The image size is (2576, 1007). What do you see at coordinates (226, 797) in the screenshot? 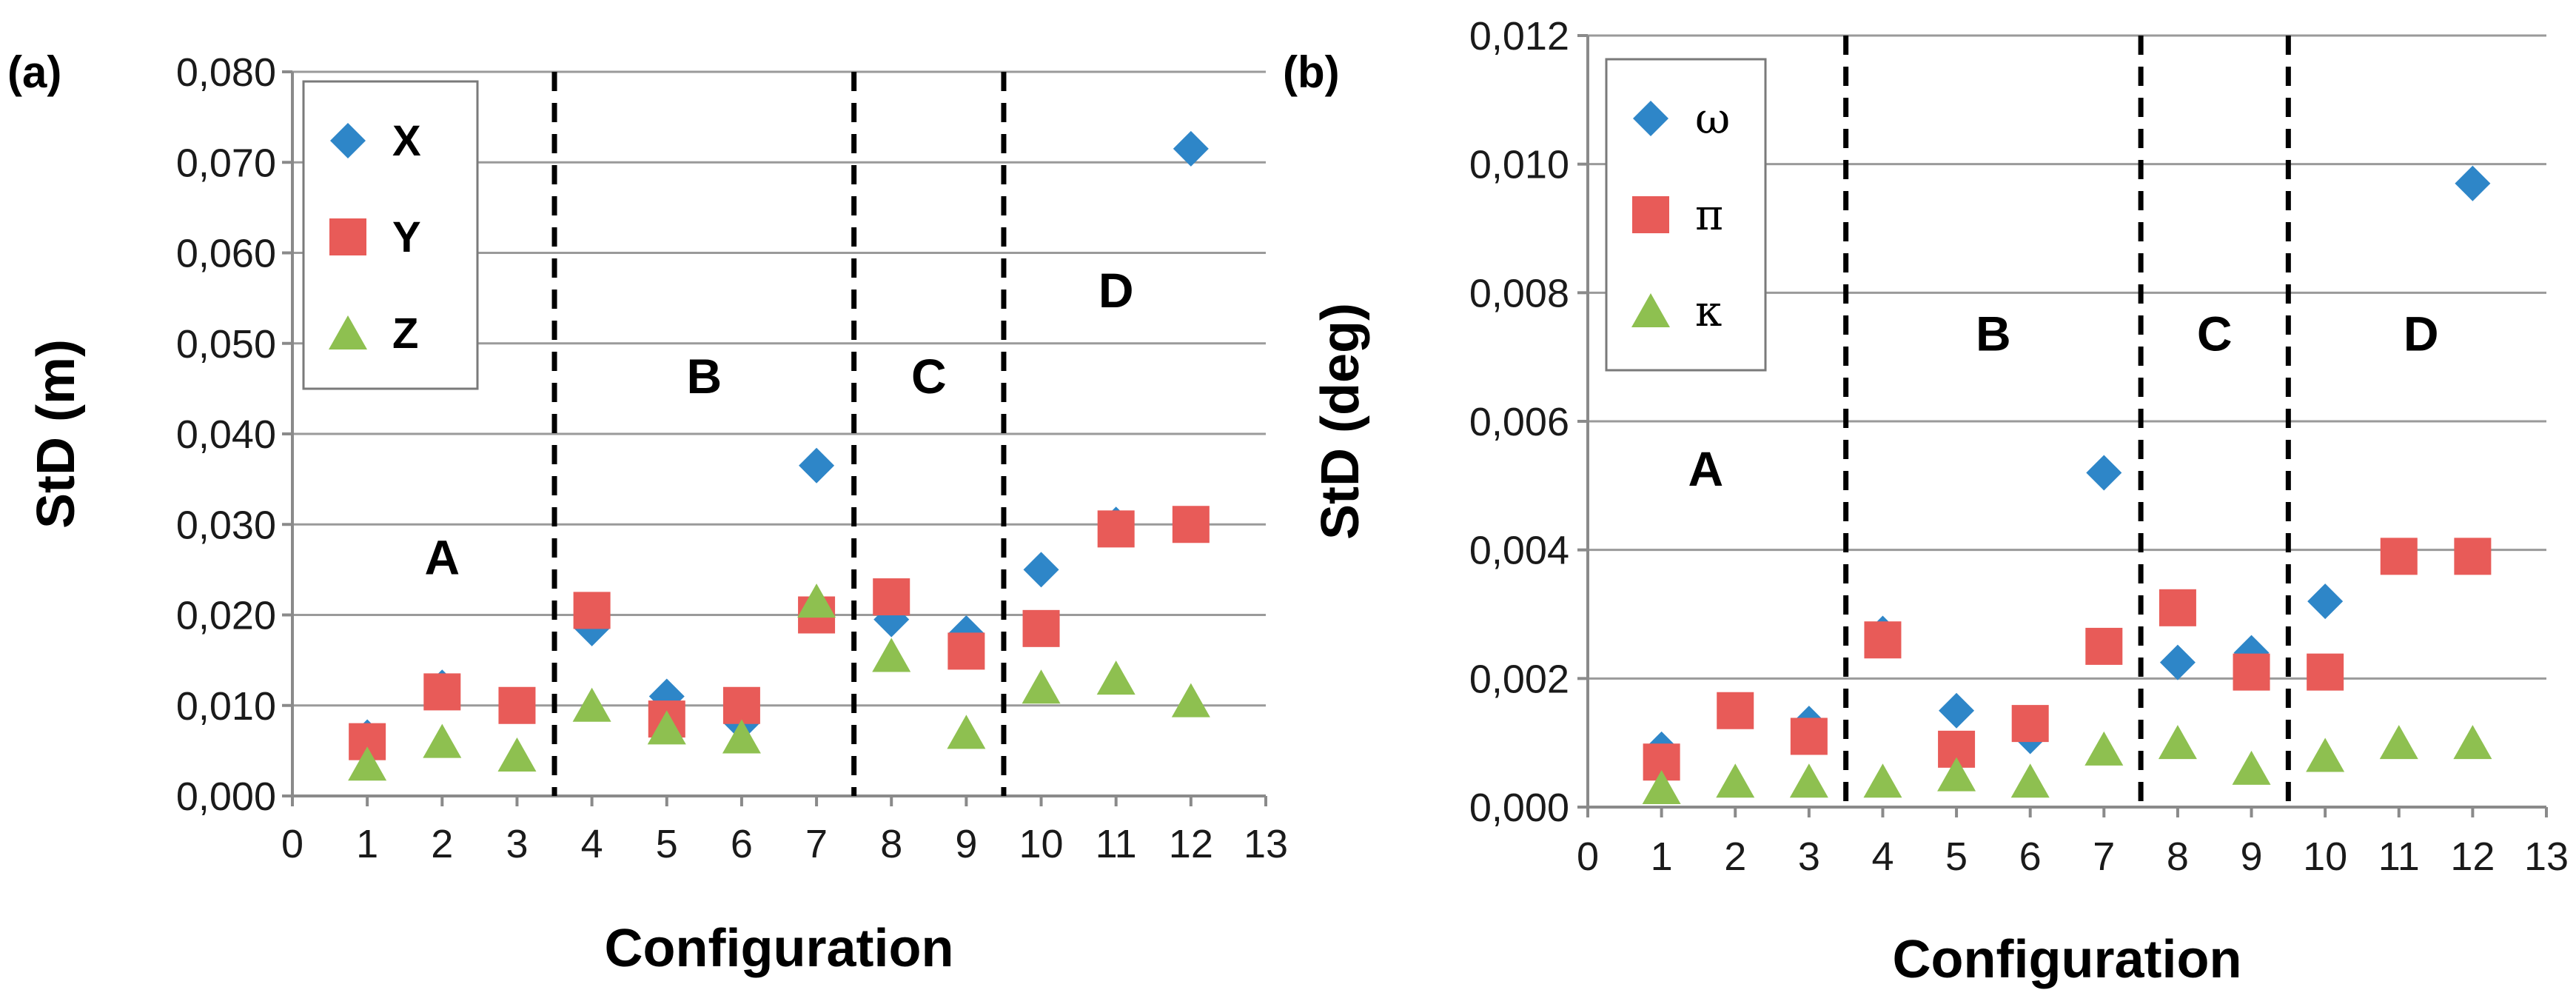
I see `y-tick-label: 0,000` at bounding box center [226, 797].